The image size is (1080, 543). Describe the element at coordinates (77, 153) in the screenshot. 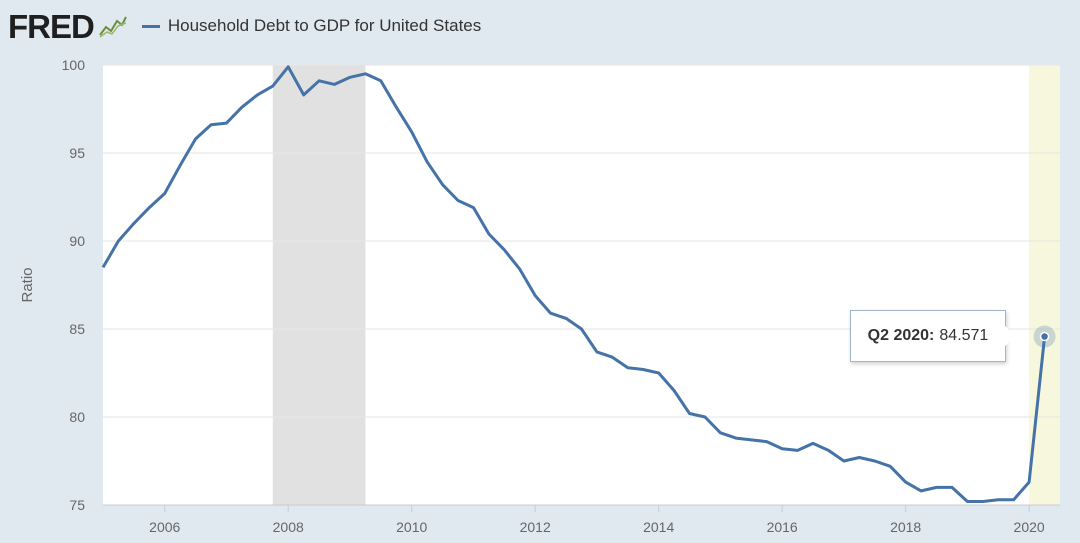

I see `y-tick-label: 95` at that location.